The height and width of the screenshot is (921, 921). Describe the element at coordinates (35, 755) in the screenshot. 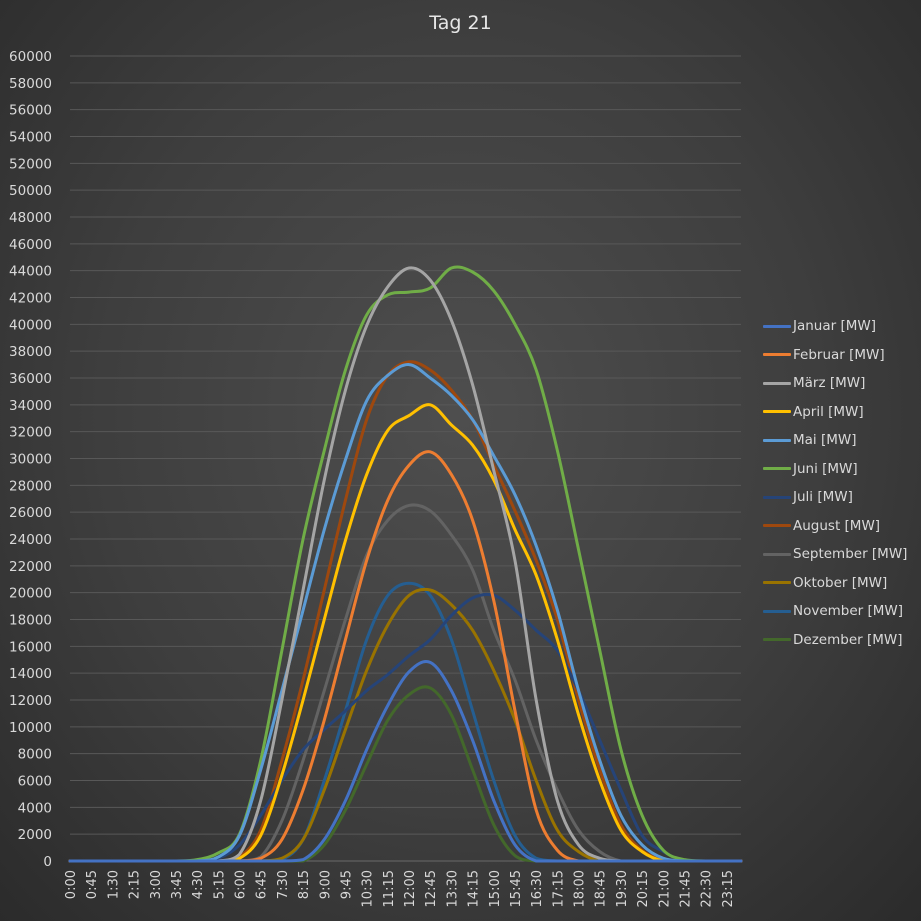

I see `y-tick-label: 8000` at that location.